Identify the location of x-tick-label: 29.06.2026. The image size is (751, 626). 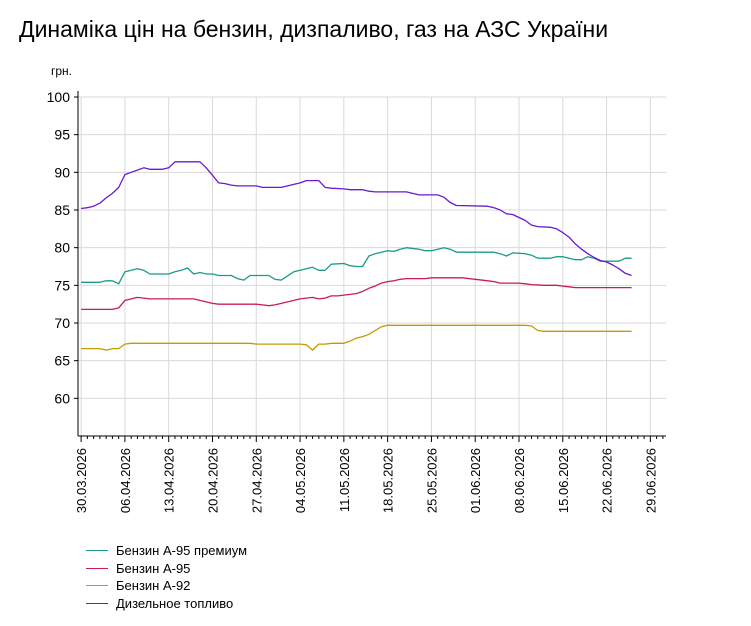
(650, 480).